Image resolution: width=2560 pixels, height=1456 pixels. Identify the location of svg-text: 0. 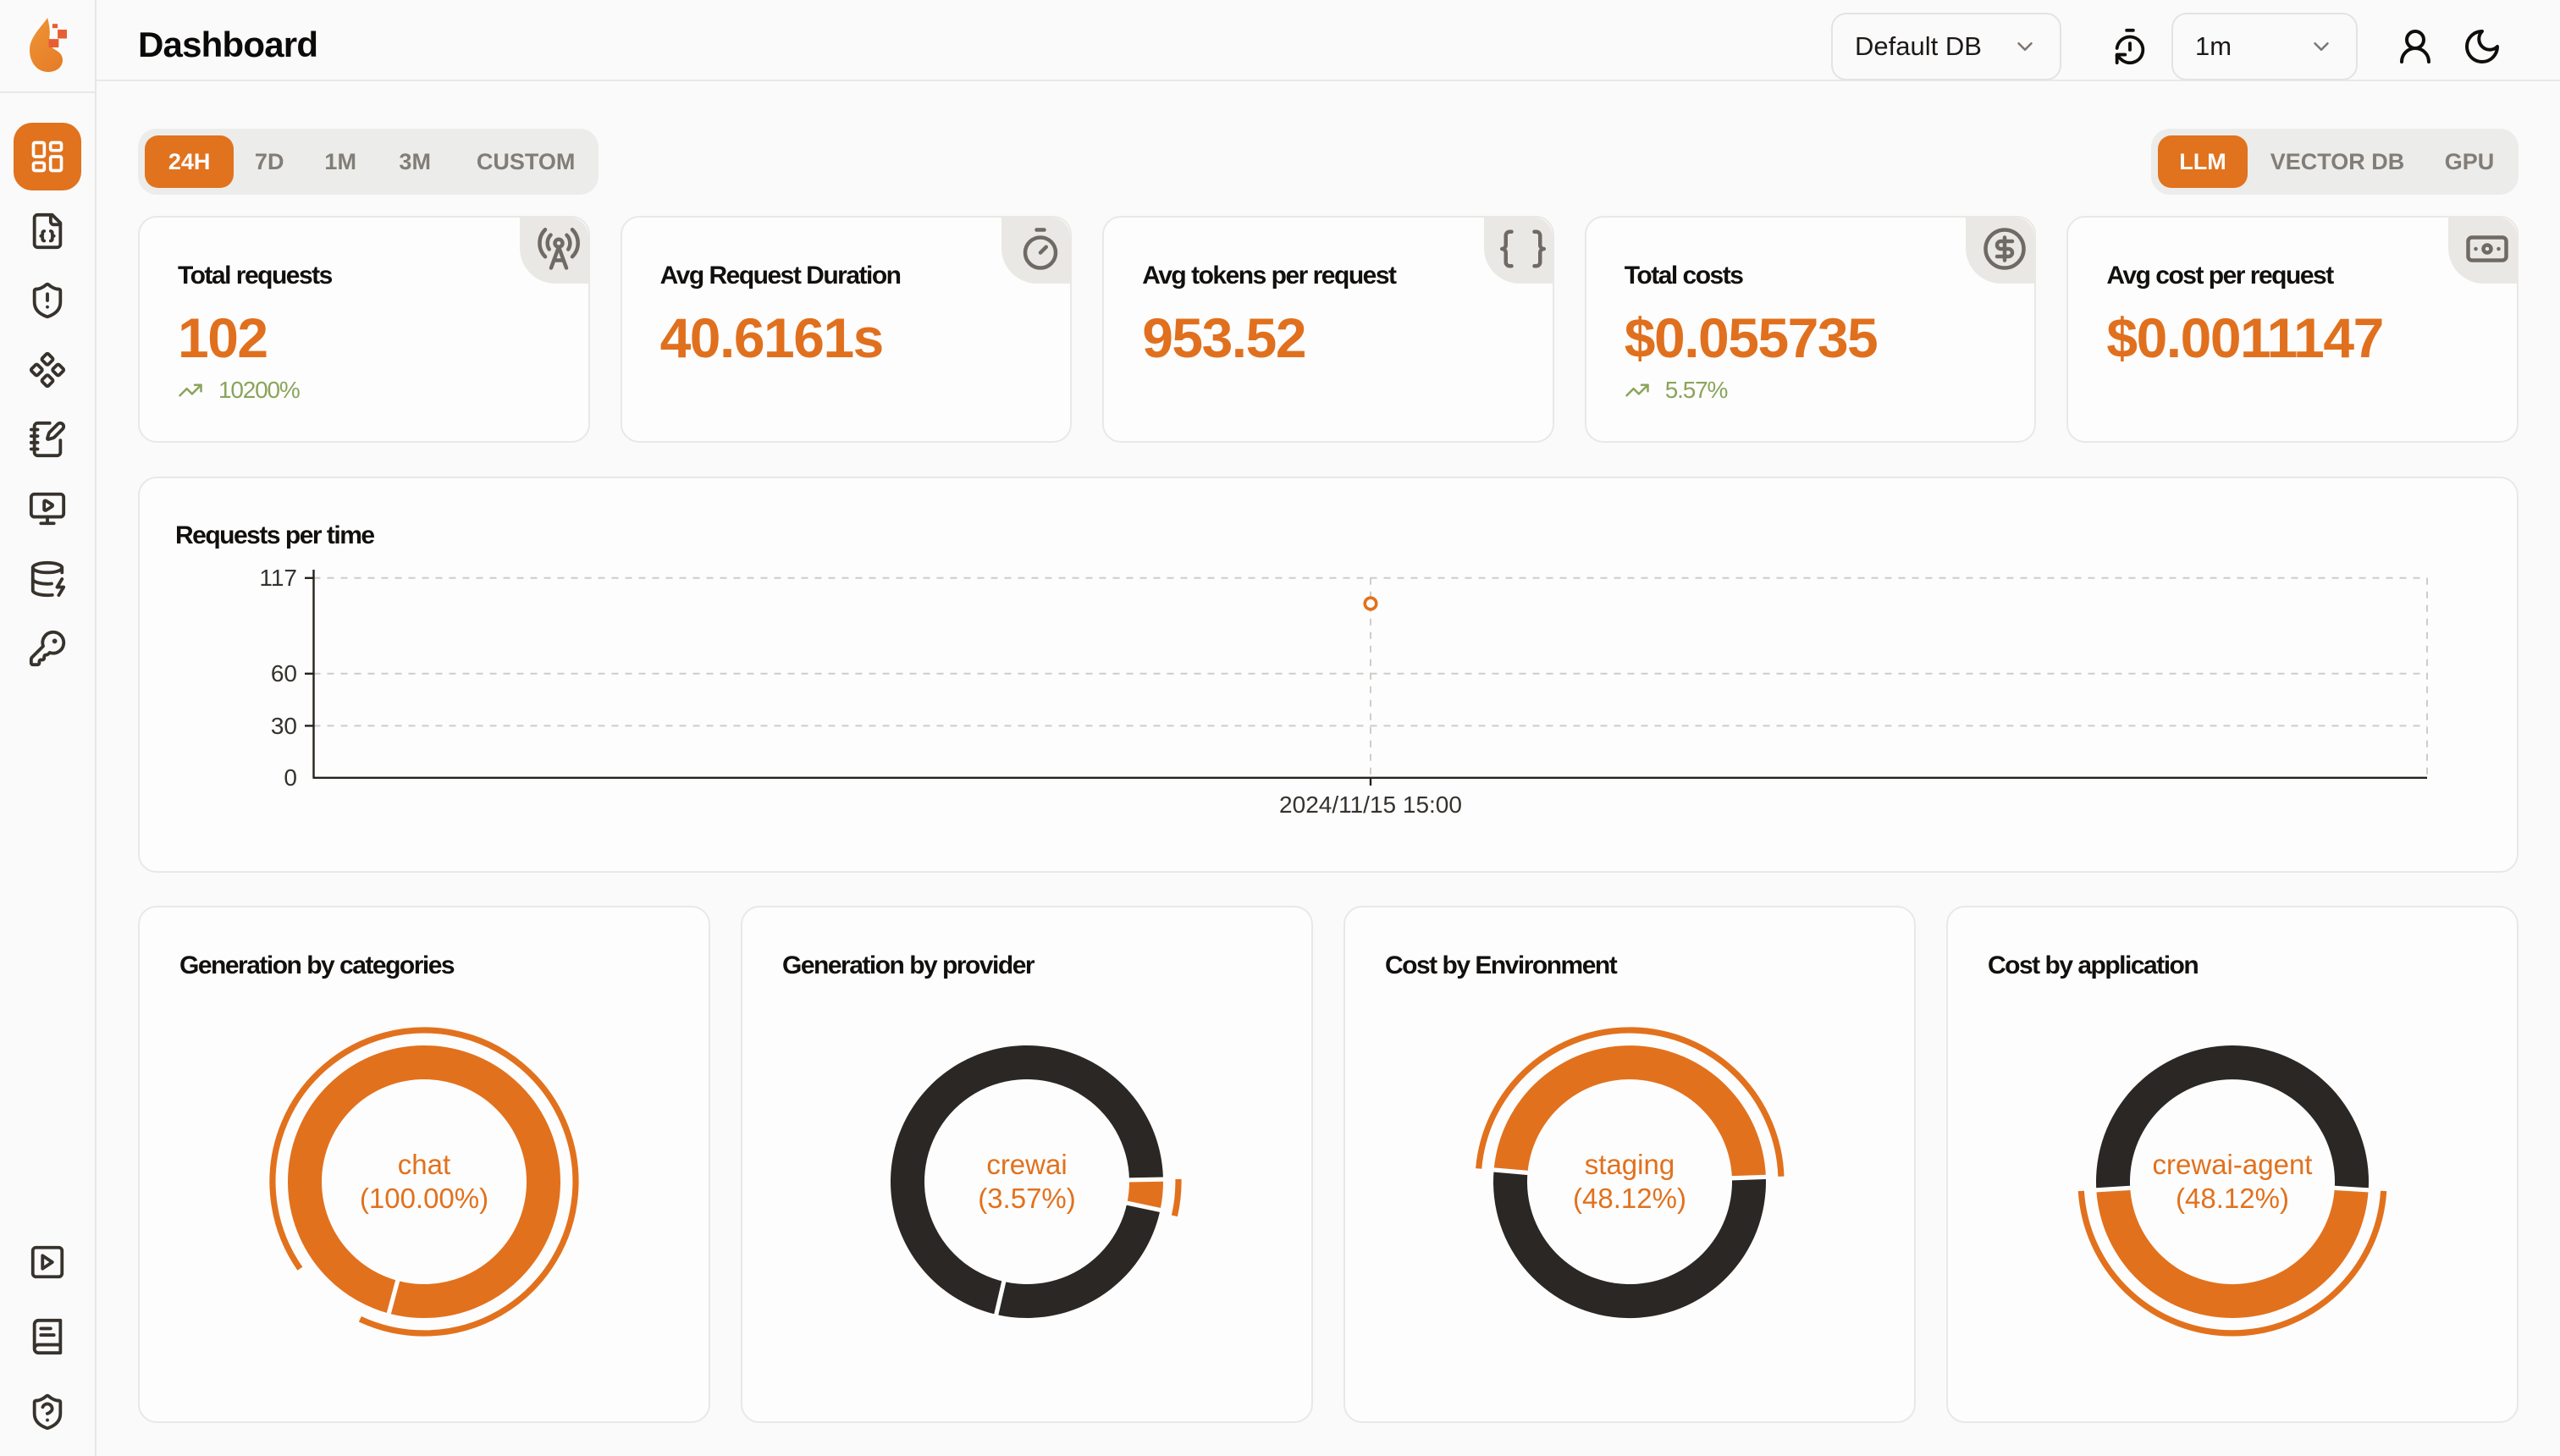
(290, 777).